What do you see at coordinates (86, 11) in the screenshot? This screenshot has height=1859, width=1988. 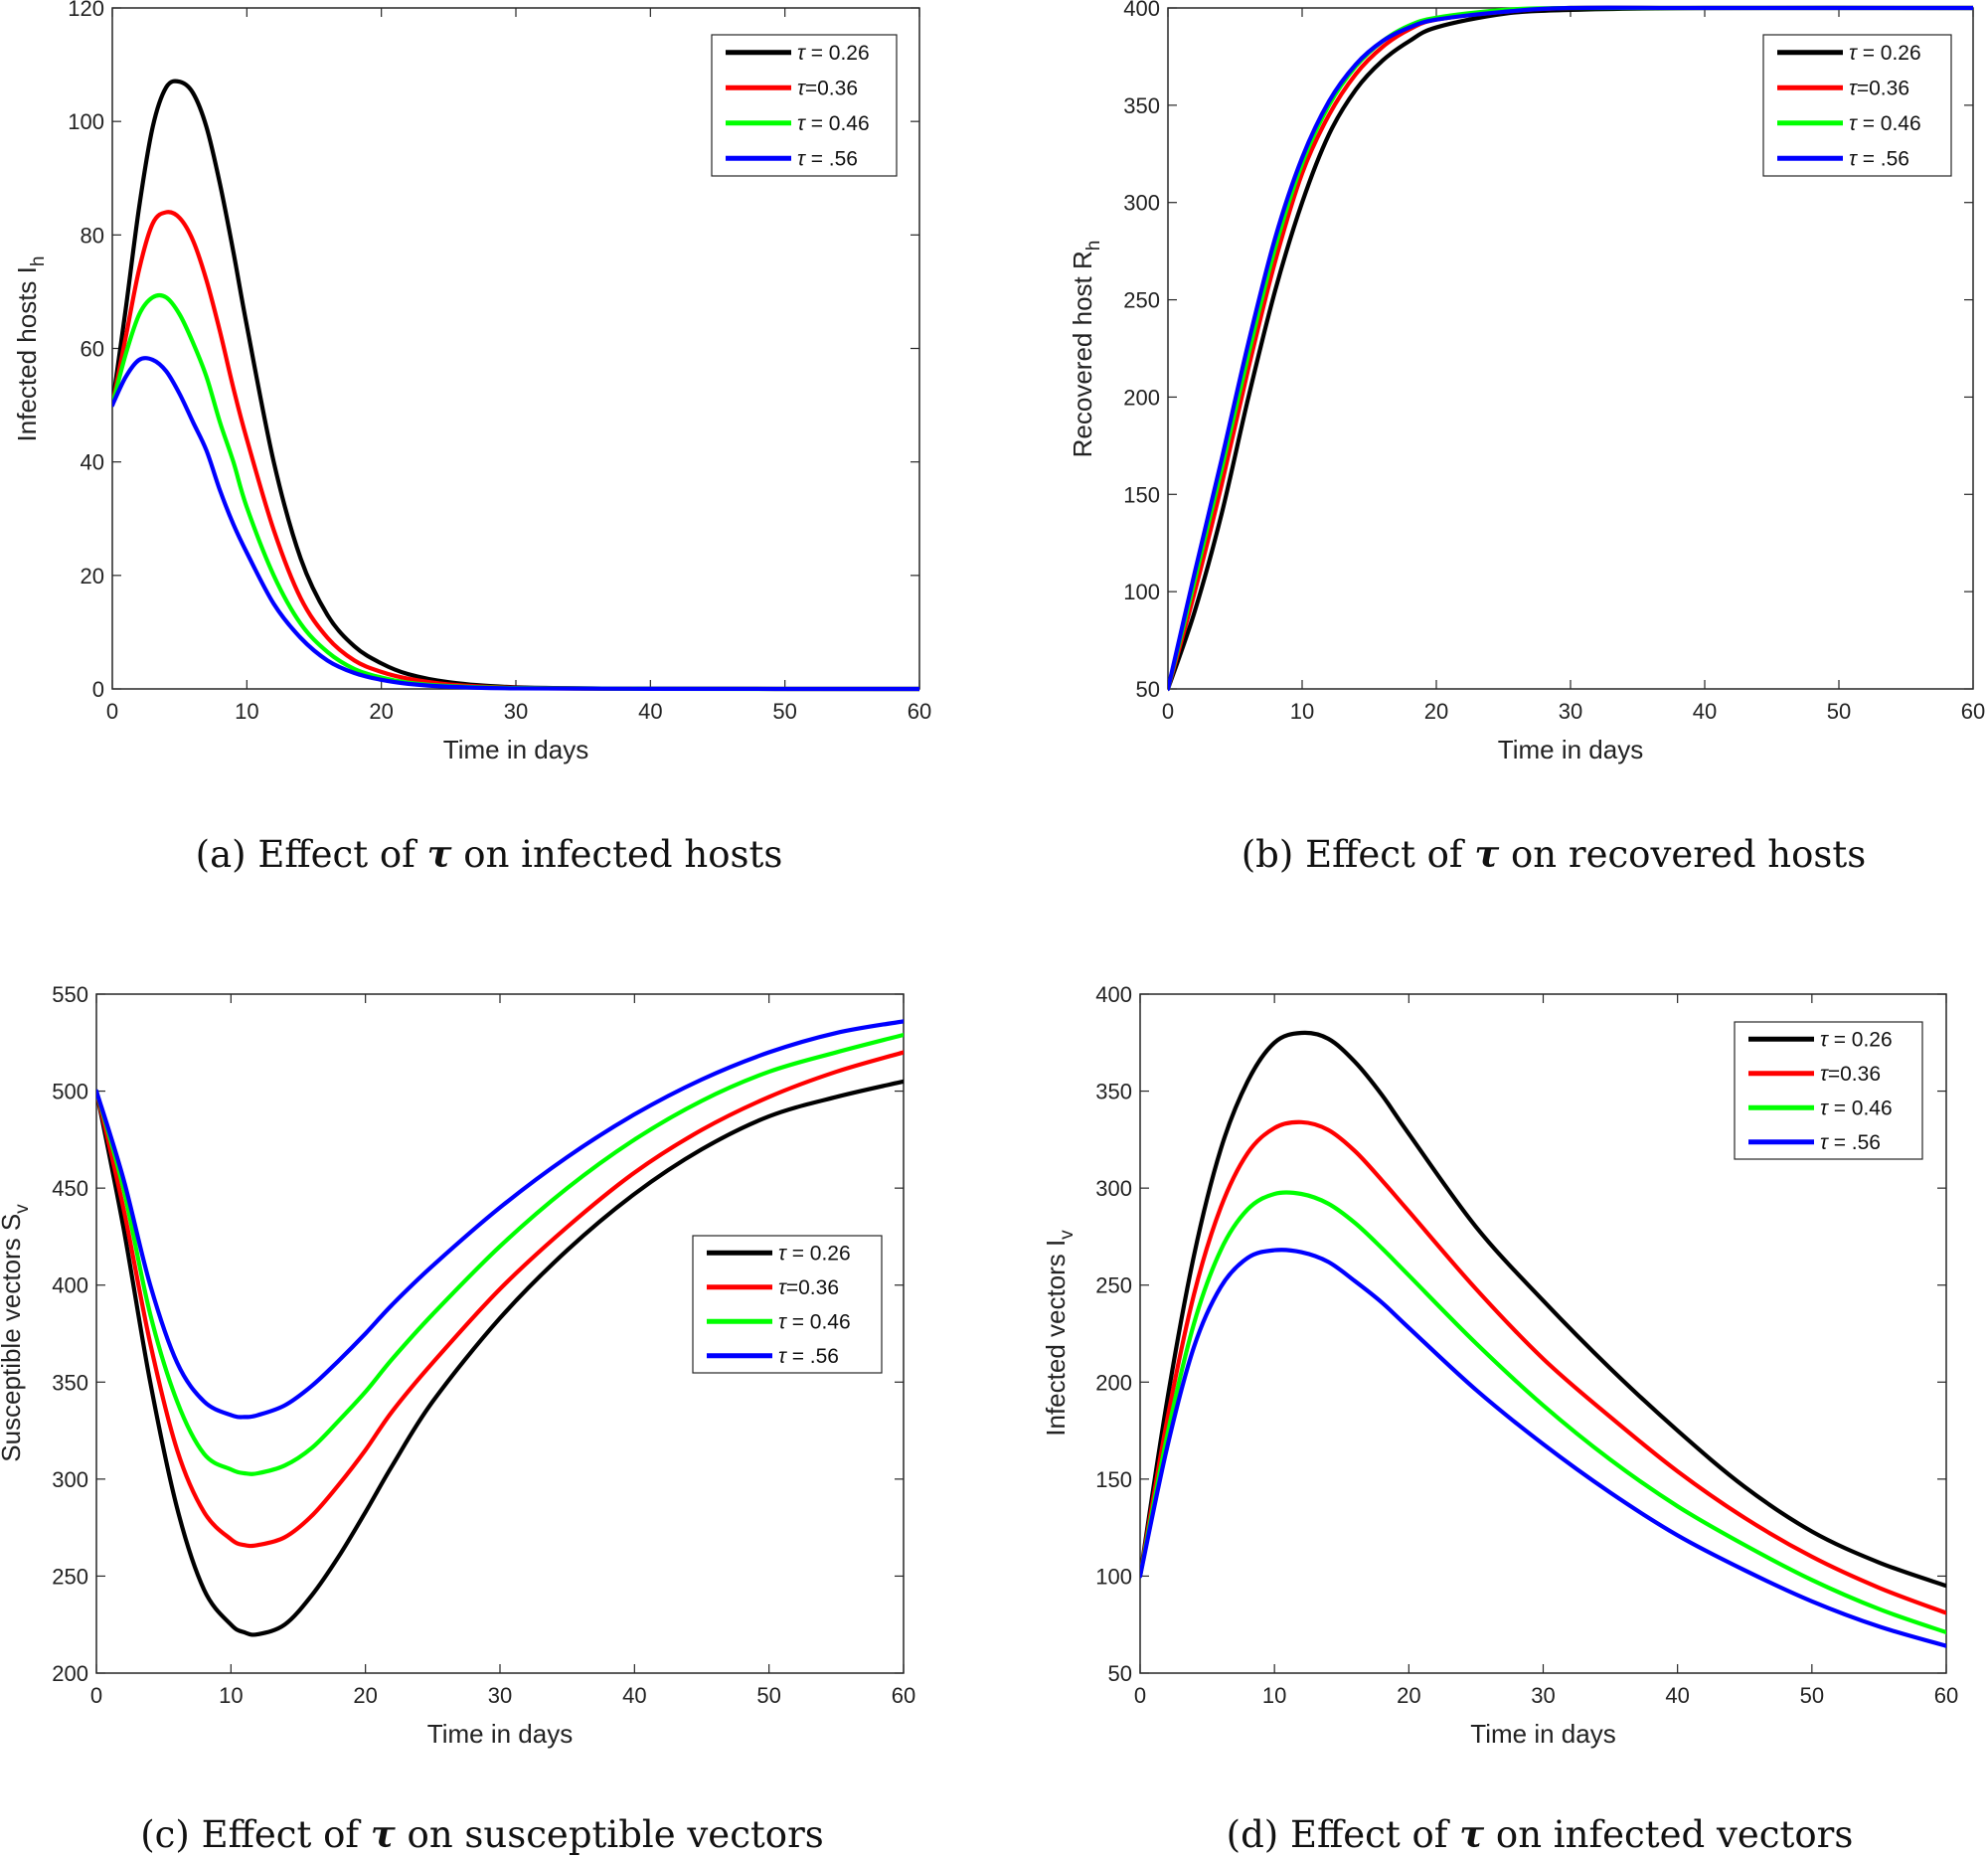 I see `y-tick-label: 120` at bounding box center [86, 11].